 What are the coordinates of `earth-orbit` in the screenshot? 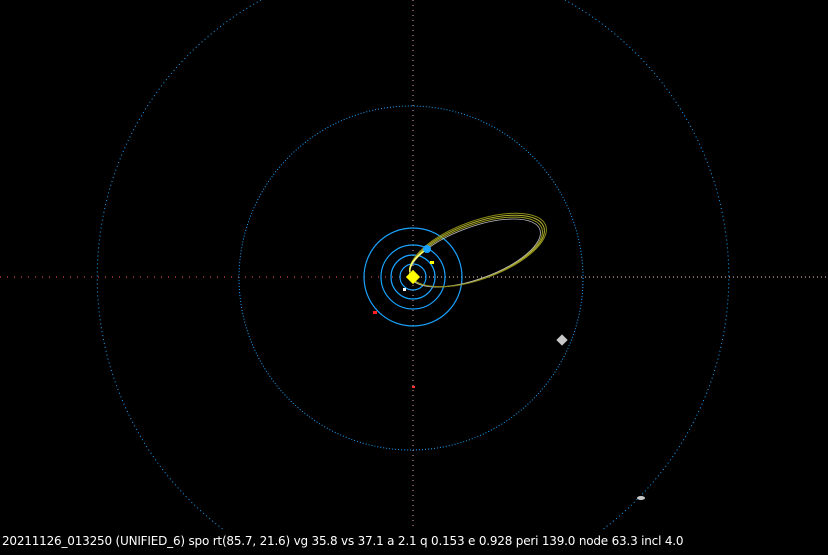 It's located at (413, 277).